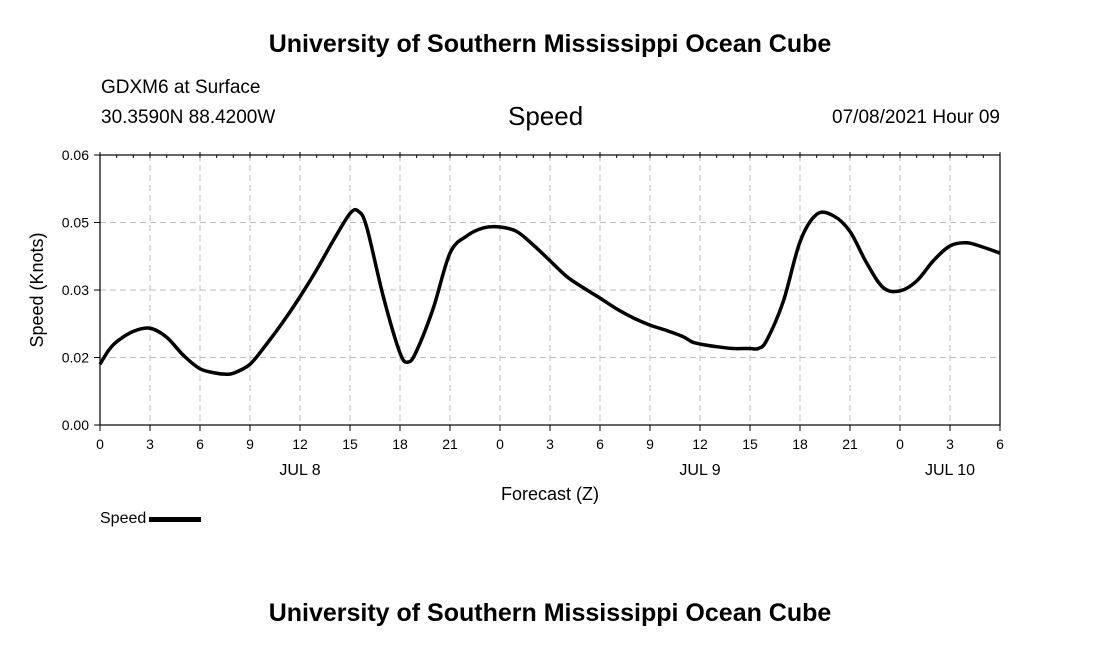  Describe the element at coordinates (546, 116) in the screenshot. I see `chart-title: Speed` at that location.